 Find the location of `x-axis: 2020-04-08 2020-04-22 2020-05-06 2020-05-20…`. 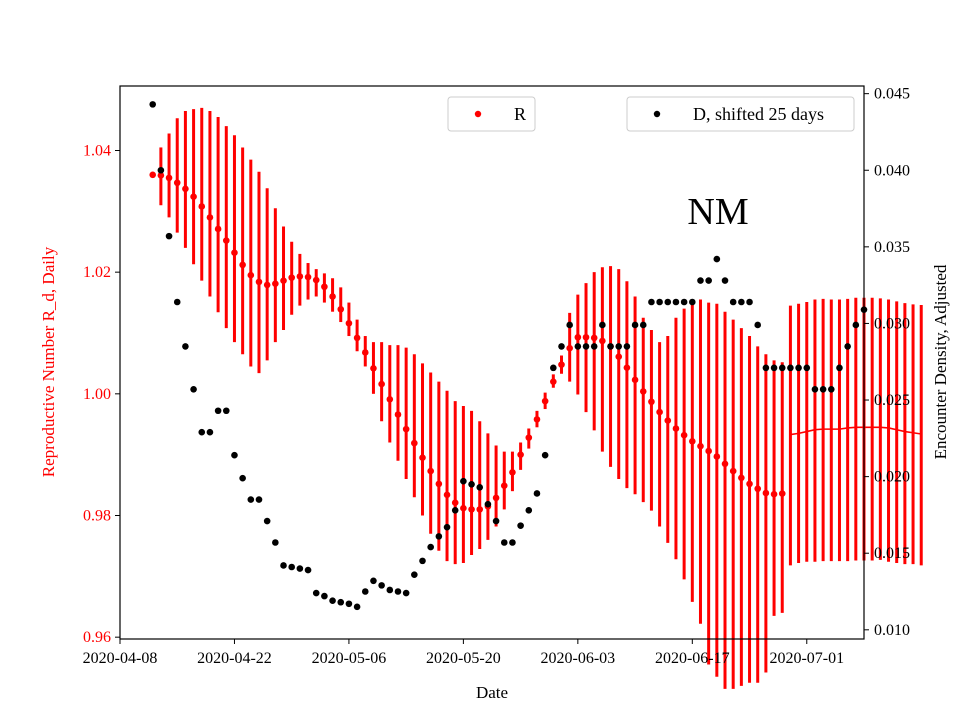

x-axis: 2020-04-08 2020-04-22 2020-05-06 2020-05-20… is located at coordinates (463, 653).